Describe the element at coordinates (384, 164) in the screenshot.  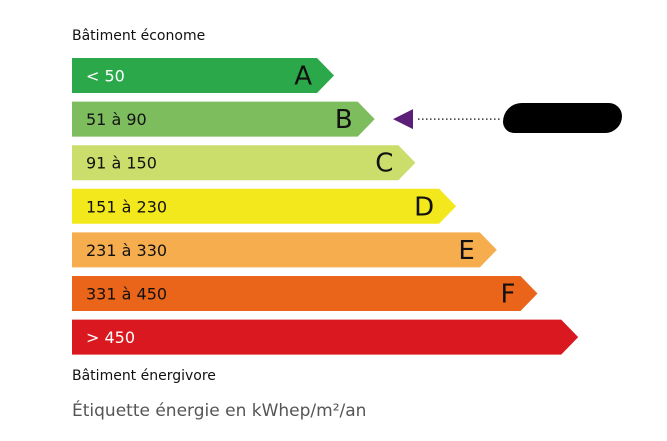
I see `class-letter-C: C` at that location.